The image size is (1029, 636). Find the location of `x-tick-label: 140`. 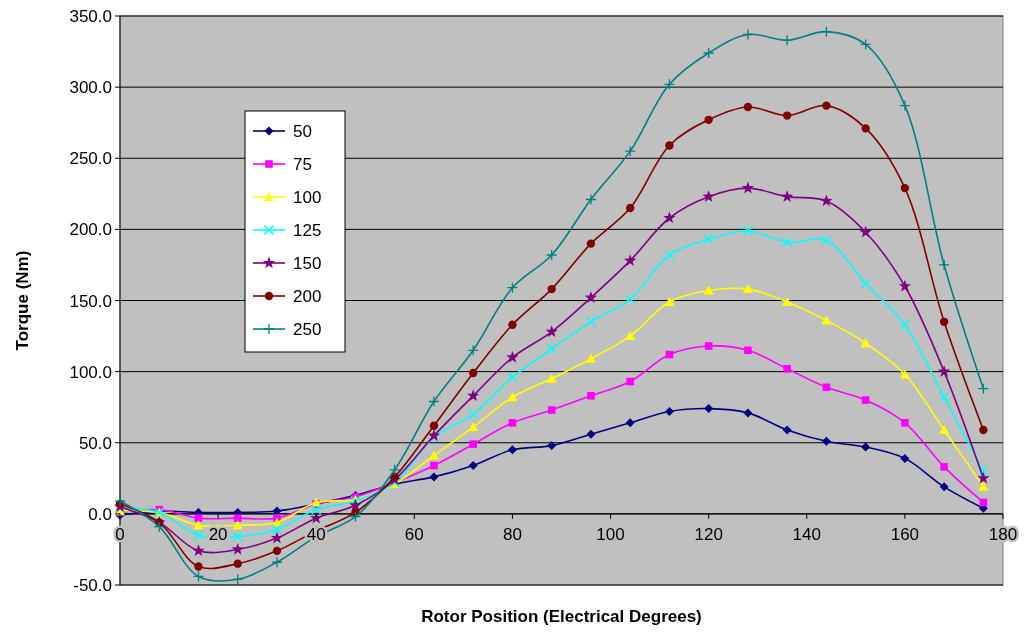

x-tick-label: 140 is located at coordinates (806, 534).